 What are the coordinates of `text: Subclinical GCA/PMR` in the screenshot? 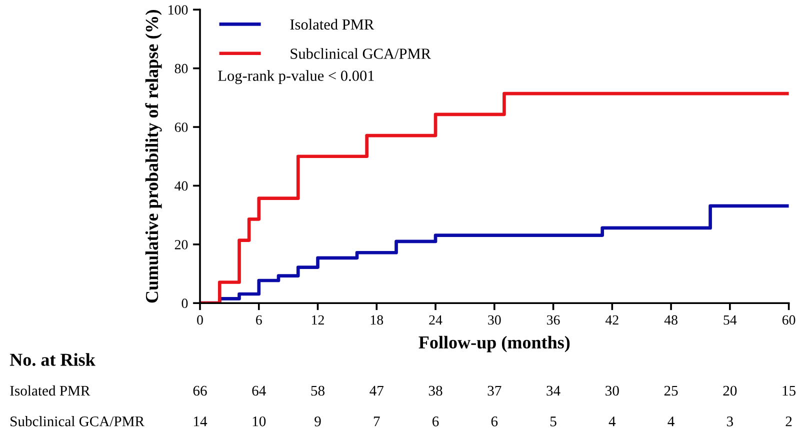 It's located at (77, 421).